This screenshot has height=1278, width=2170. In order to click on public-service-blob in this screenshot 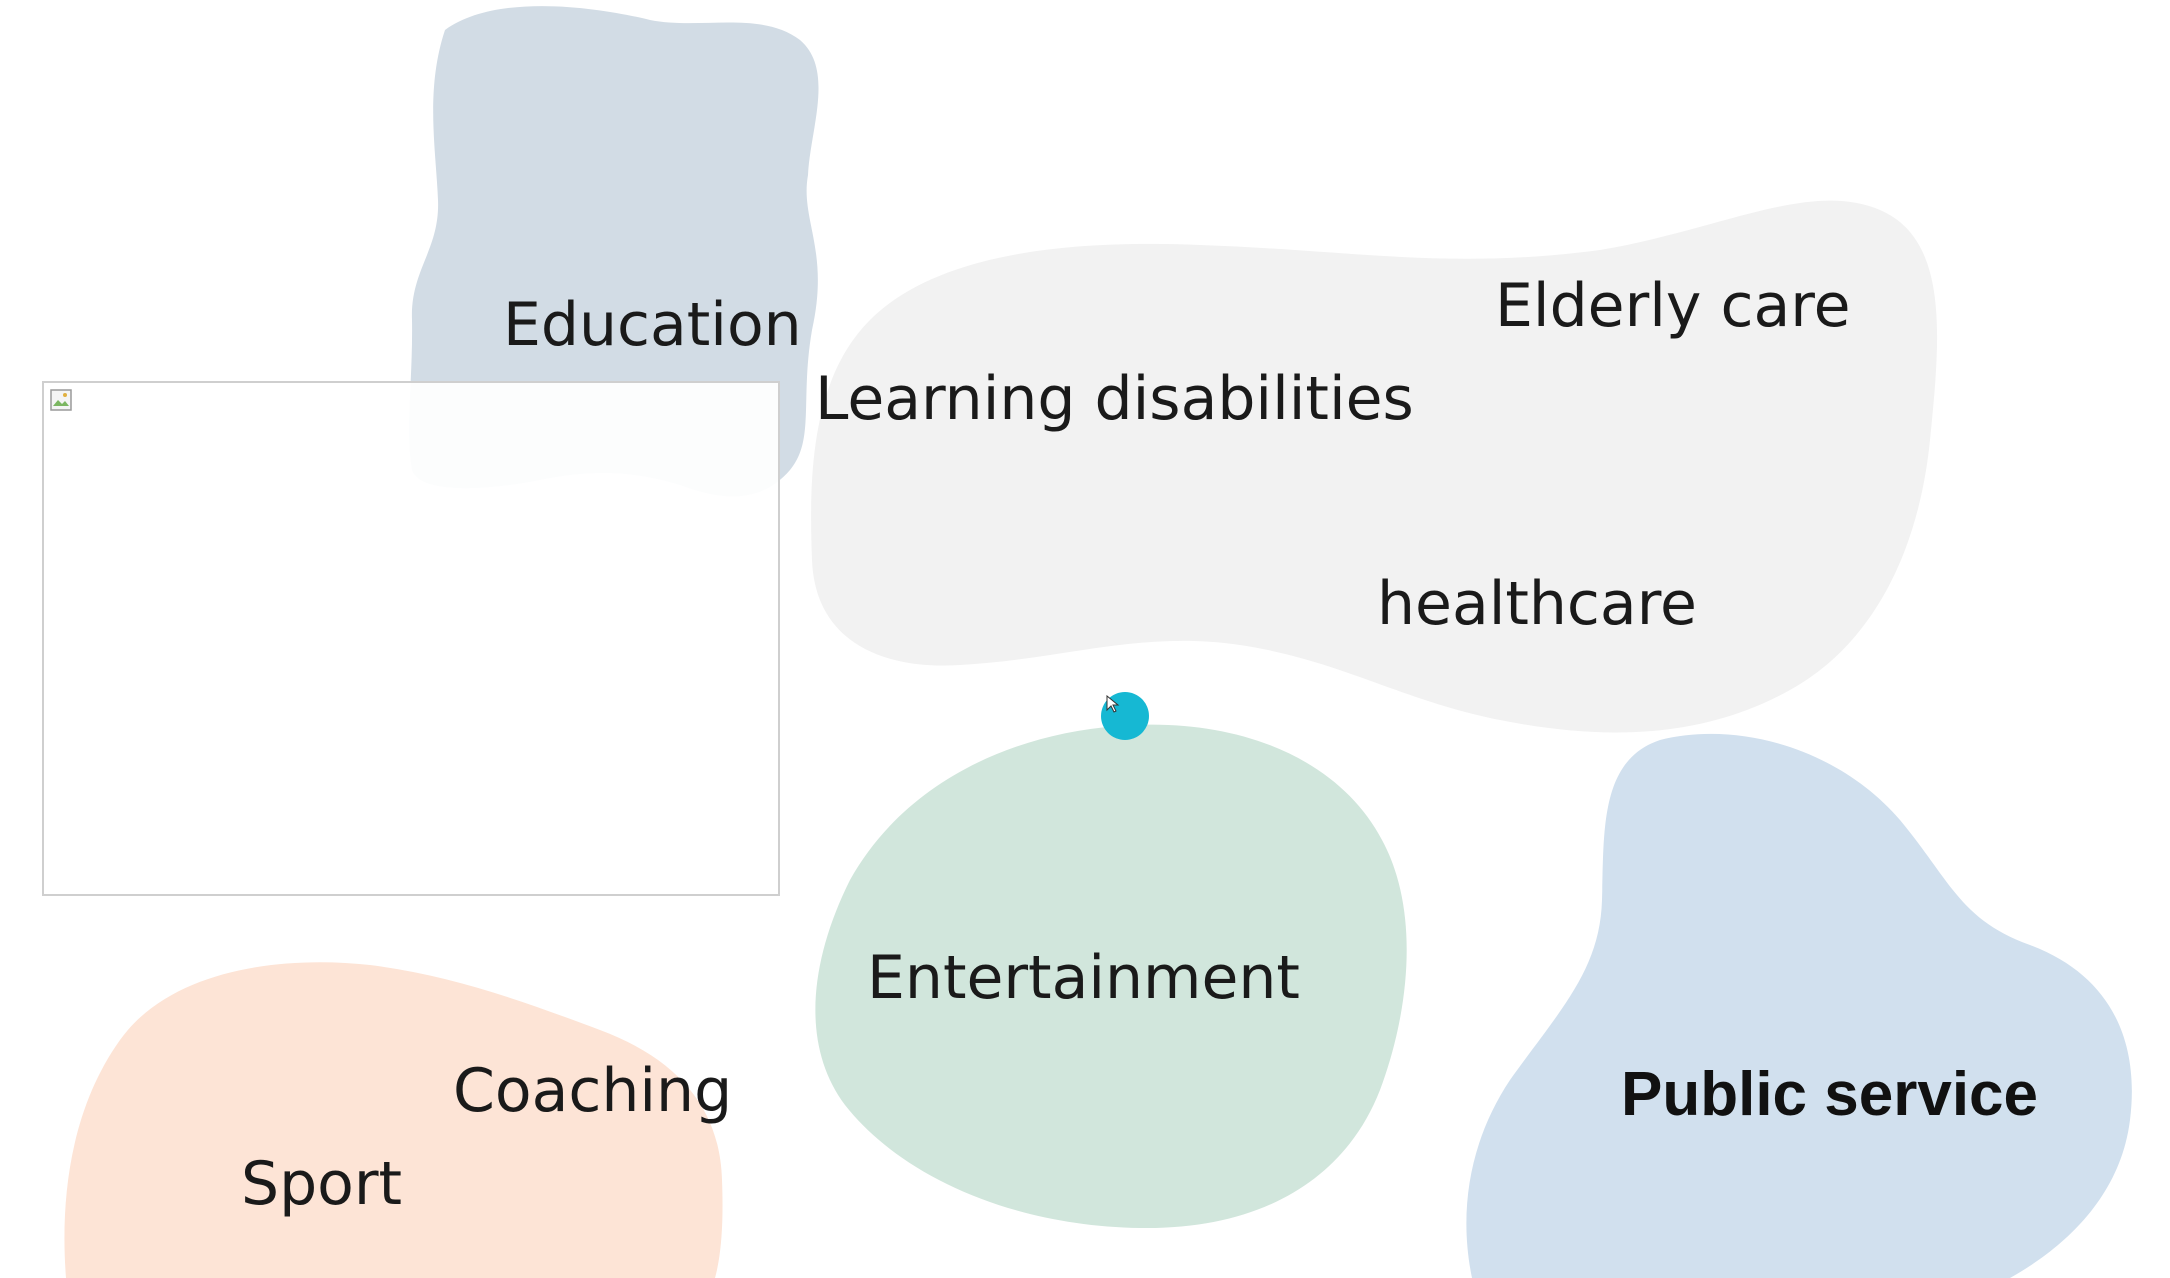, I will do `click(1798, 1006)`.